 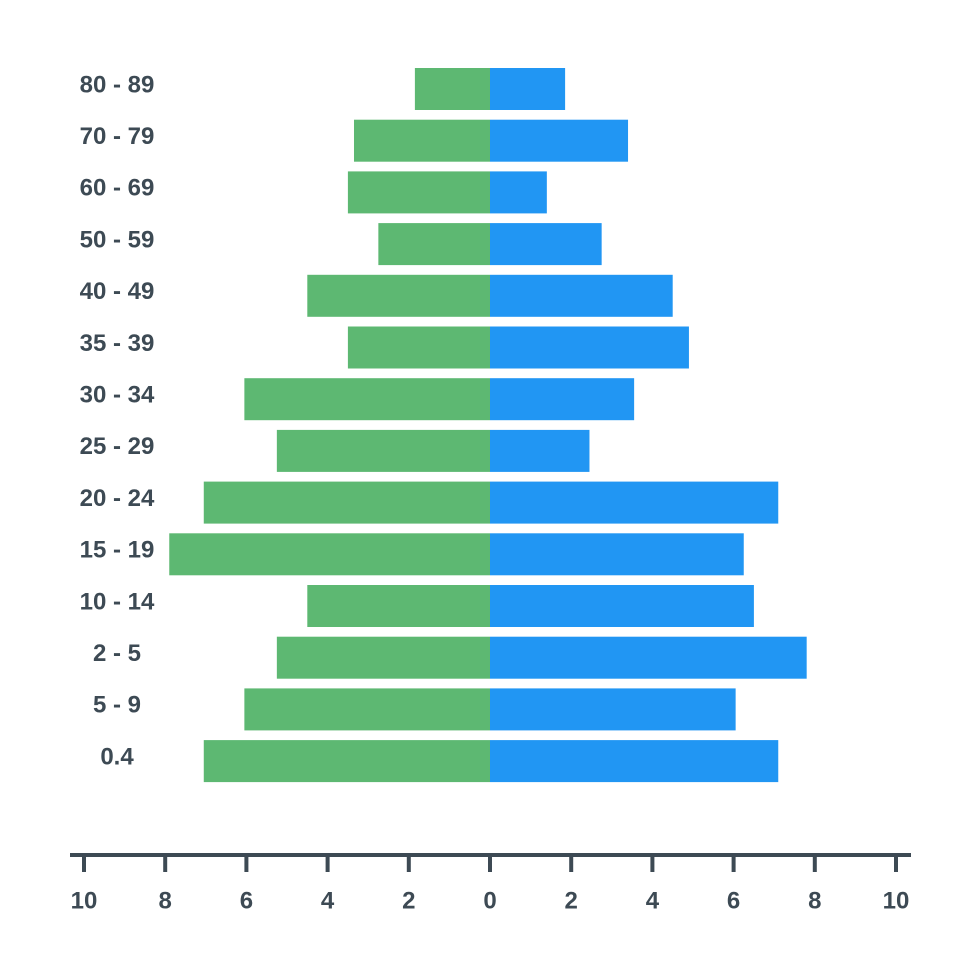 What do you see at coordinates (117, 291) in the screenshot?
I see `category-label: 40 - 49` at bounding box center [117, 291].